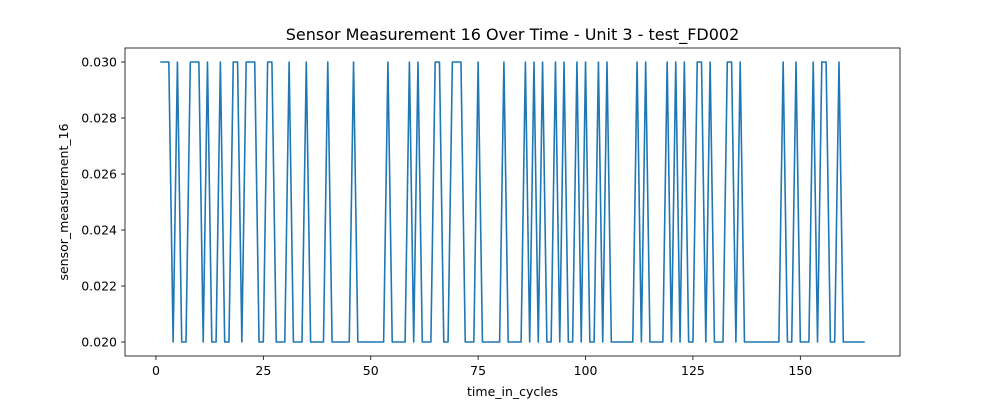 Image resolution: width=1000 pixels, height=400 pixels. Describe the element at coordinates (103, 202) in the screenshot. I see `y-axis: 0.020 0.022 0.024 0.026 0.028 0.030` at that location.